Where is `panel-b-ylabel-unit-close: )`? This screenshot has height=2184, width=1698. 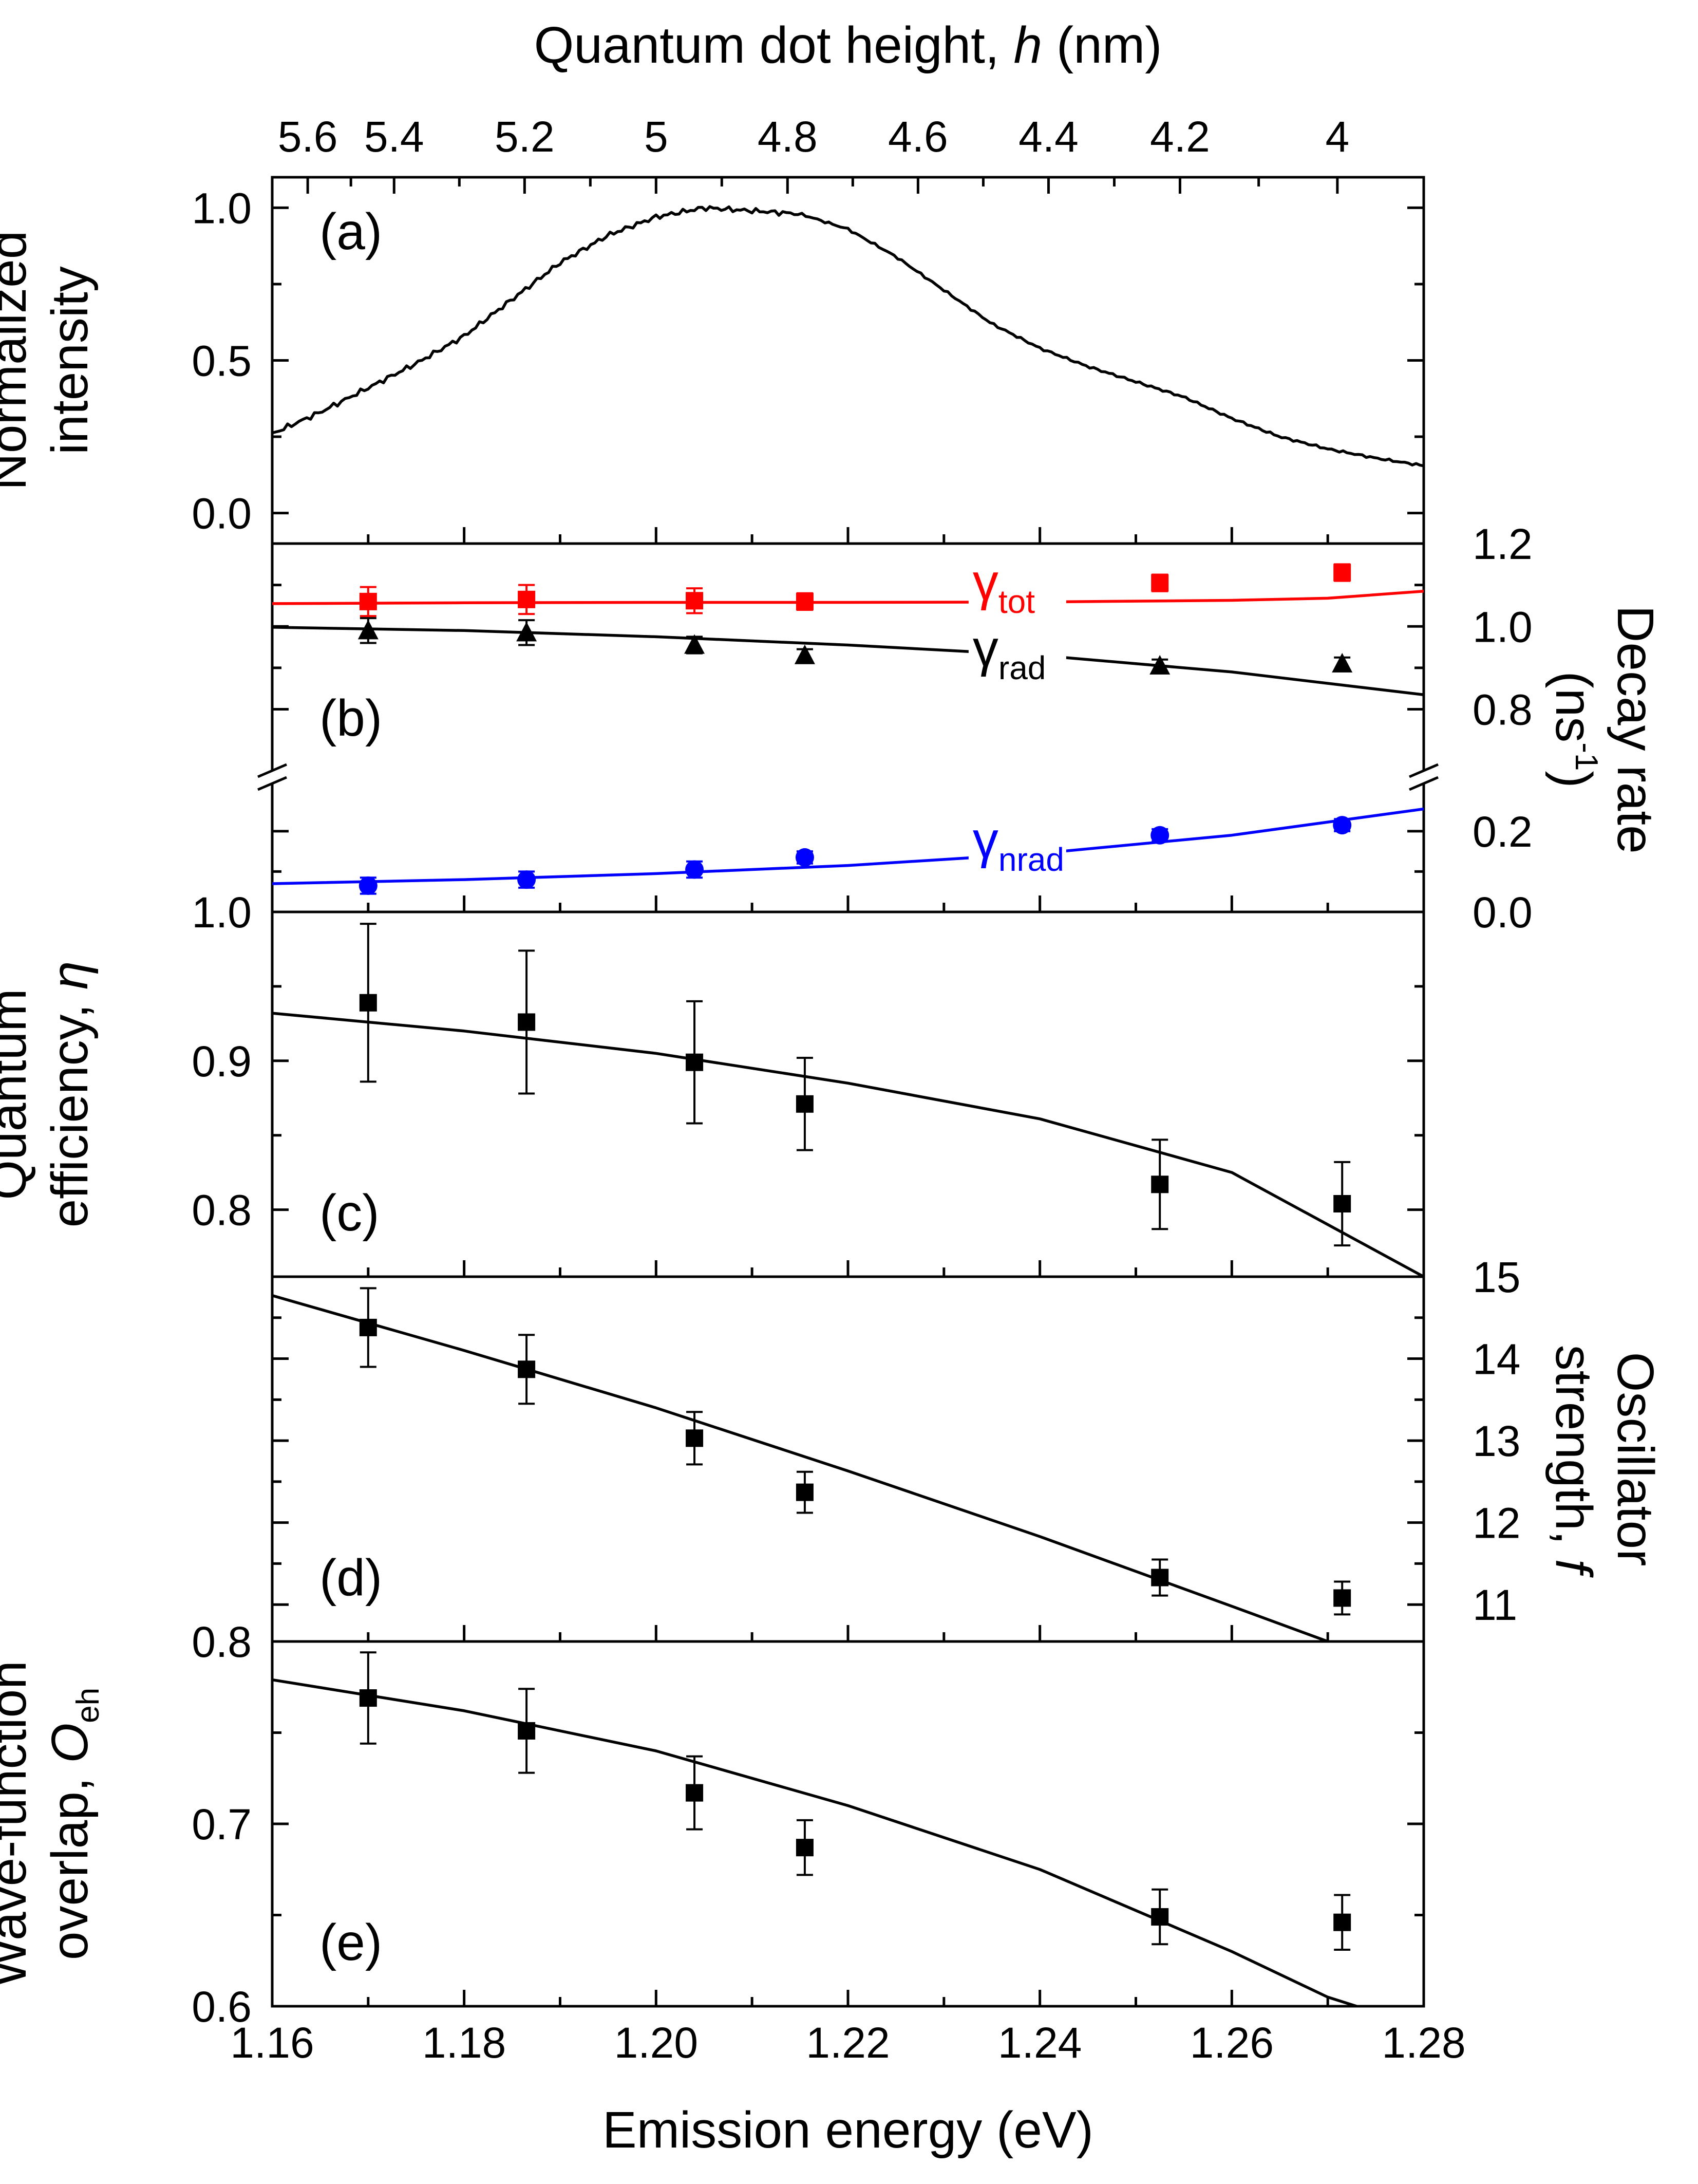
panel-b-ylabel-unit-close: ) is located at coordinates (1574, 779).